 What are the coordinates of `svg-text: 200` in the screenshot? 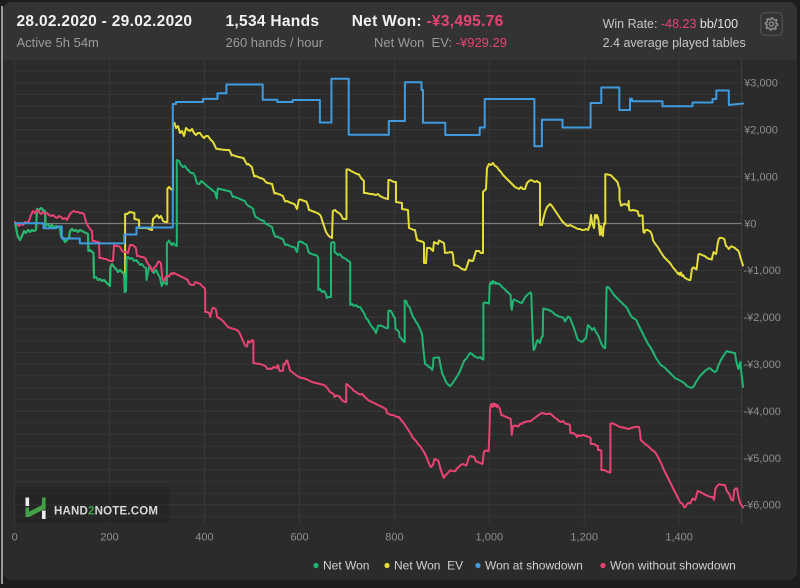 It's located at (109, 538).